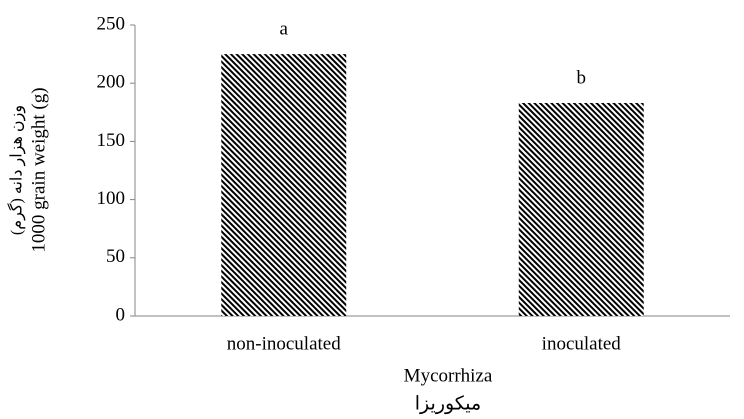 This screenshot has height=419, width=744. What do you see at coordinates (121, 314) in the screenshot?
I see `y-tick-label: 0` at bounding box center [121, 314].